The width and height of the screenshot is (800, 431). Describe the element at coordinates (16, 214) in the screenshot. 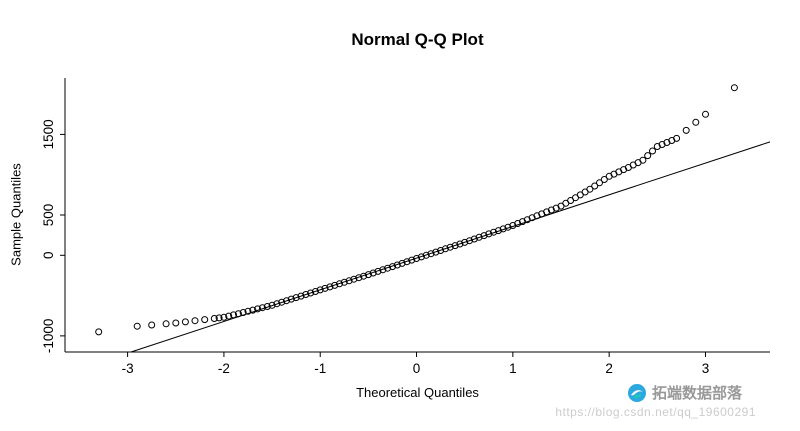

I see `y-axis-title: Sample Quantiles` at that location.